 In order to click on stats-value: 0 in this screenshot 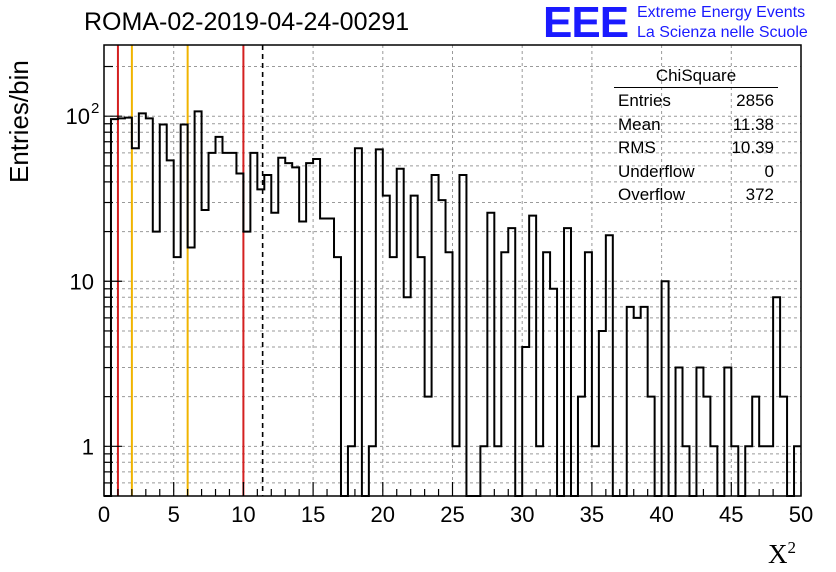, I will do `click(769, 171)`.